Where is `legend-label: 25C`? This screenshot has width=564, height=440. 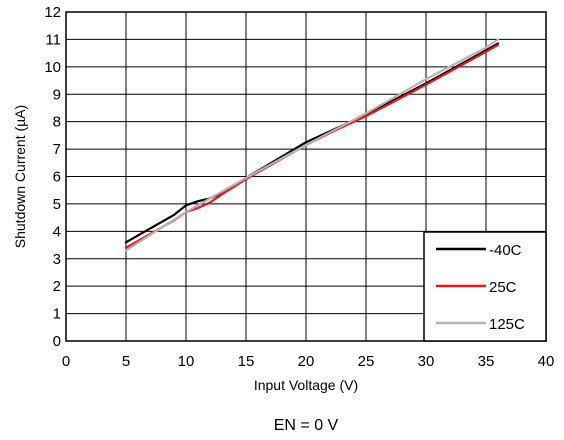
legend-label: 25C is located at coordinates (503, 287).